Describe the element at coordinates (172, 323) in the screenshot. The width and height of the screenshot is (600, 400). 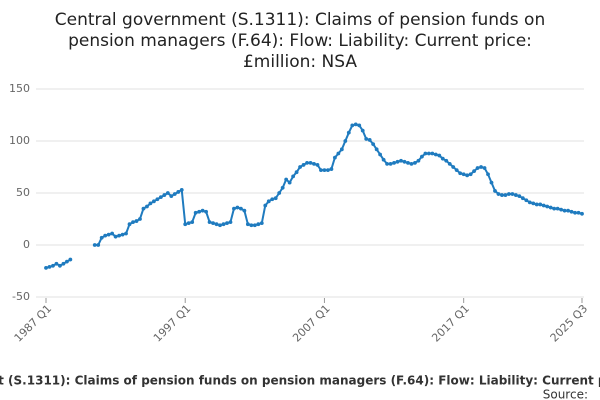
I see `x-tick-label: 1997 Q1` at that location.